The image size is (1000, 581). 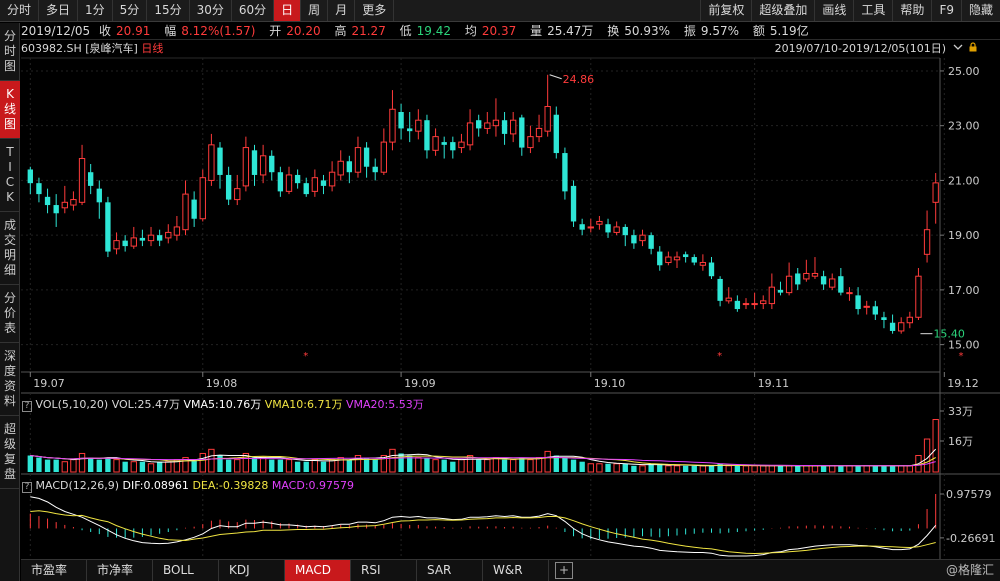 What do you see at coordinates (689, 31) in the screenshot?
I see `amplitude-label: 振` at bounding box center [689, 31].